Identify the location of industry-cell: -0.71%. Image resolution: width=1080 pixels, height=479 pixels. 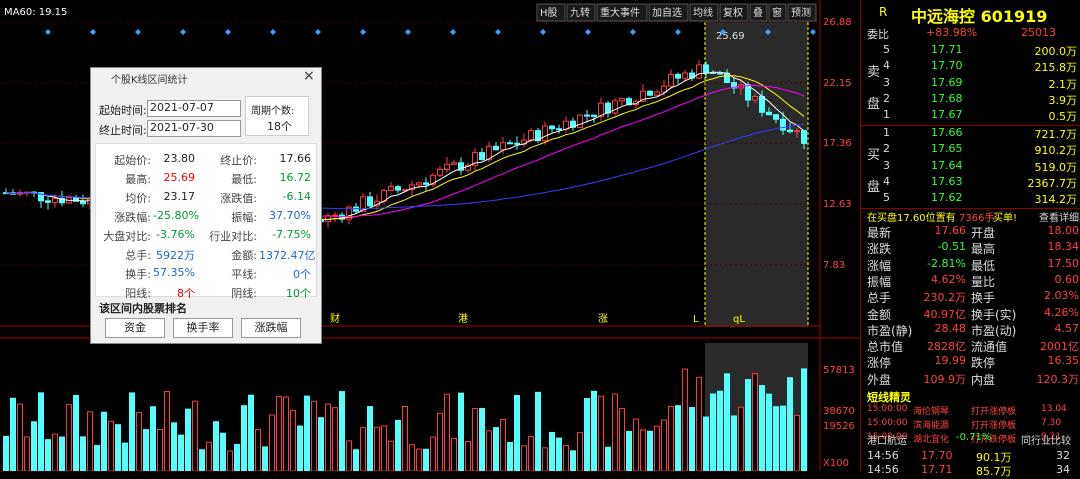
(974, 437).